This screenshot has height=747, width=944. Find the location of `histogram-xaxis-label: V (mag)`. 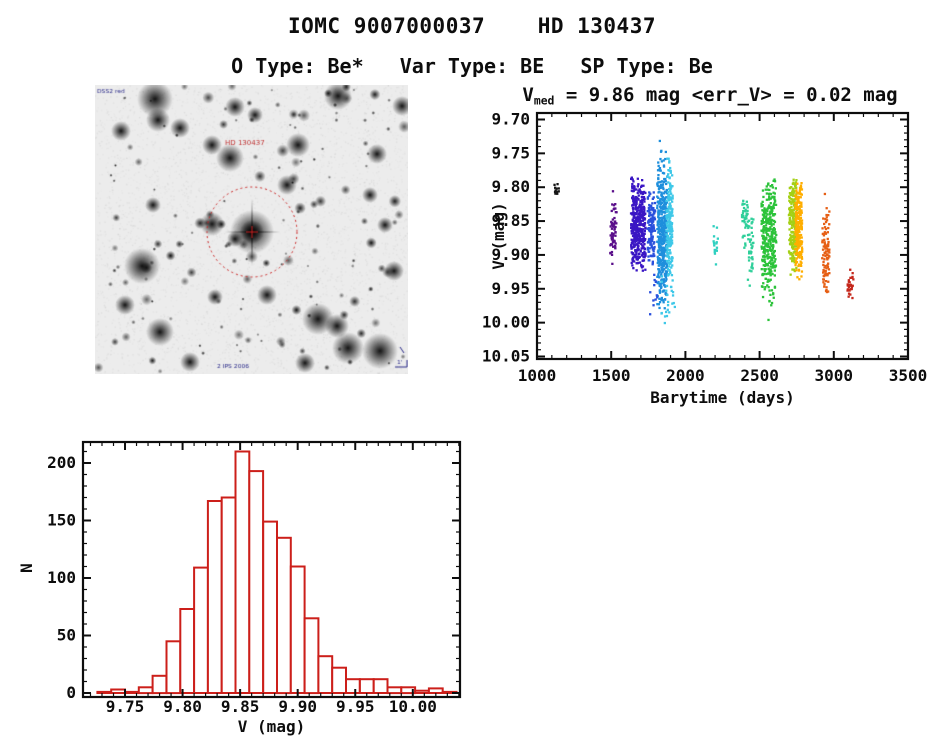

histogram-xaxis-label: V (mag) is located at coordinates (271, 726).